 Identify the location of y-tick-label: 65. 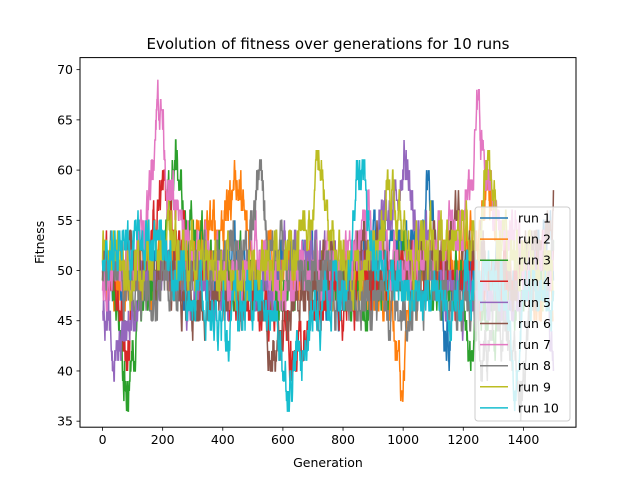
(65, 119).